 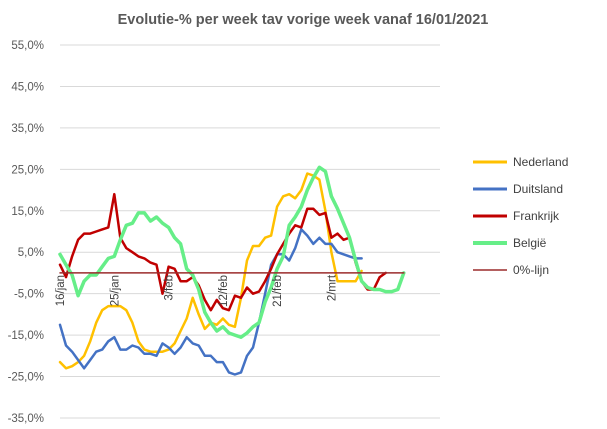 What do you see at coordinates (27, 212) in the screenshot?
I see `y-tick-label: 15,0%` at bounding box center [27, 212].